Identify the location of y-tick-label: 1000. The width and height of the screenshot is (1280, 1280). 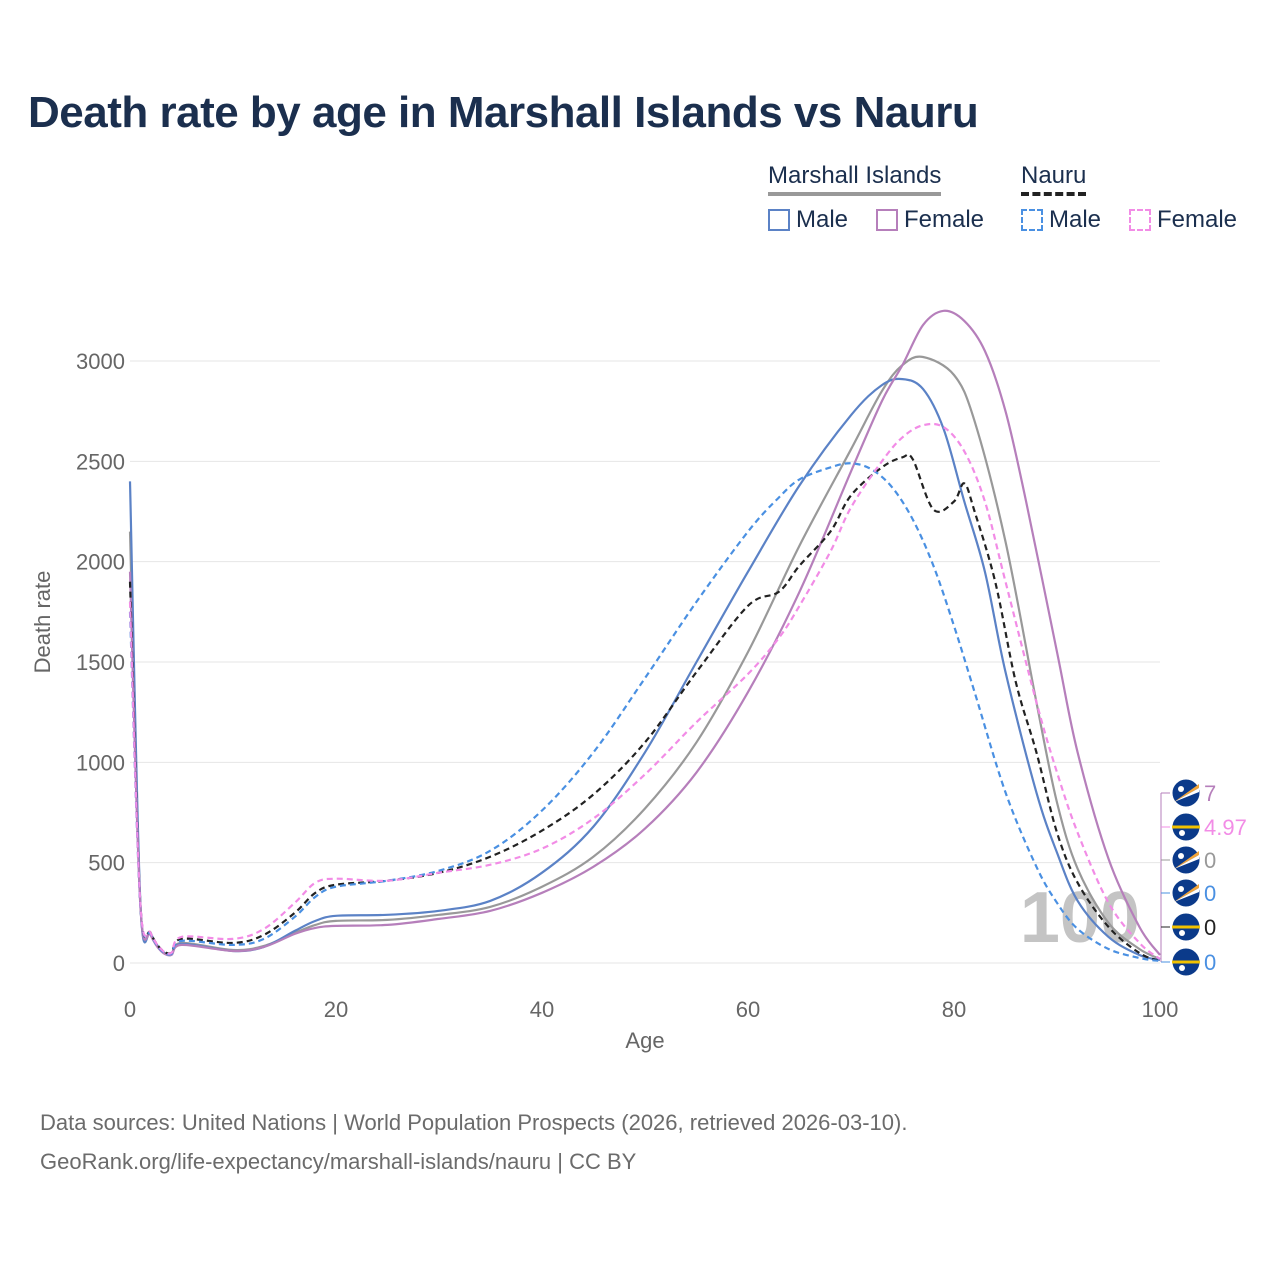
(100, 762).